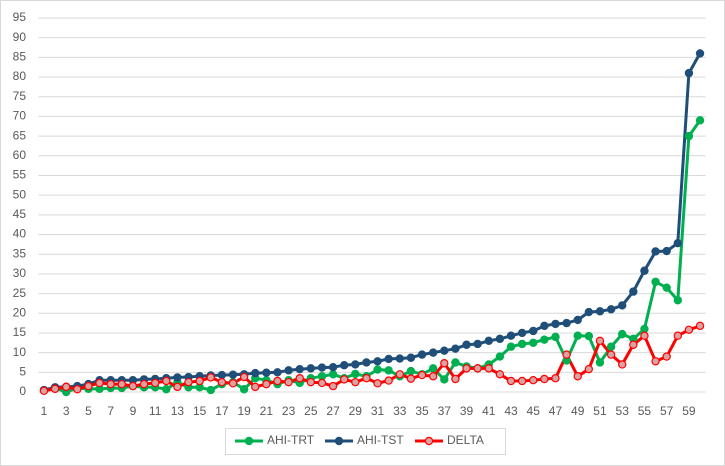 This screenshot has width=725, height=466. What do you see at coordinates (20, 76) in the screenshot?
I see `y-tick-label: 80` at bounding box center [20, 76].